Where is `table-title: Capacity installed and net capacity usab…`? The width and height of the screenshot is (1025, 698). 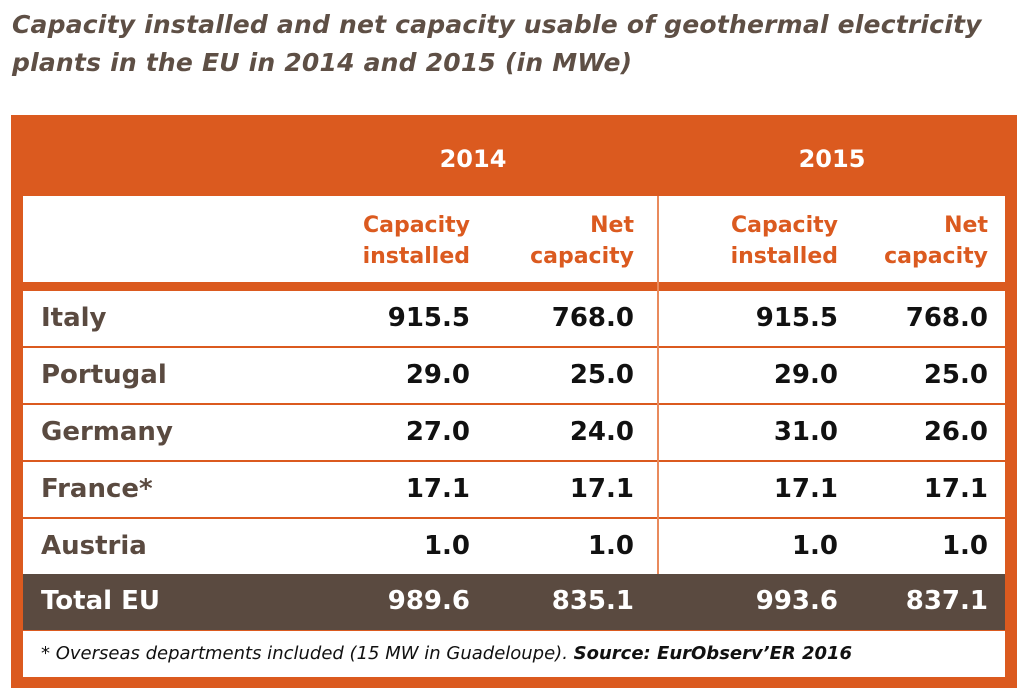
table-title: Capacity installed and net capacity usab… is located at coordinates (497, 43).